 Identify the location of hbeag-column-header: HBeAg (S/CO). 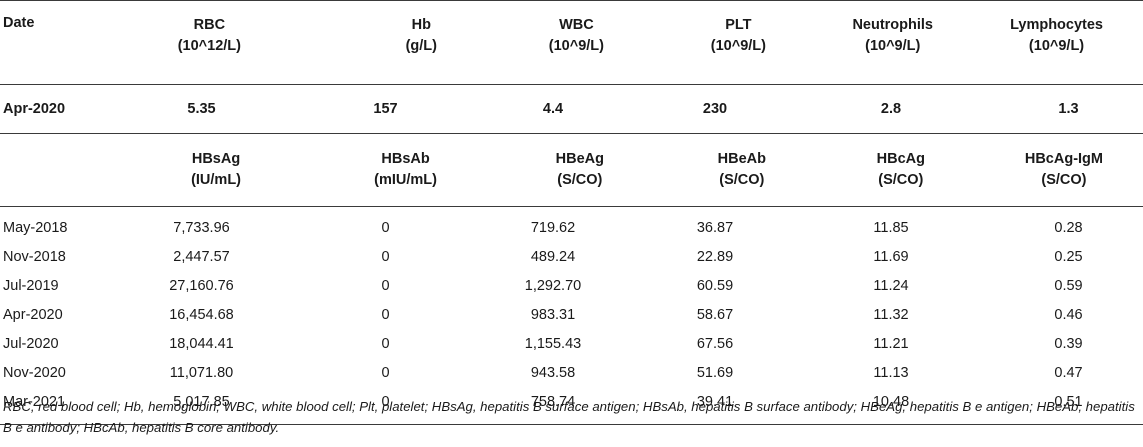
(523, 170).